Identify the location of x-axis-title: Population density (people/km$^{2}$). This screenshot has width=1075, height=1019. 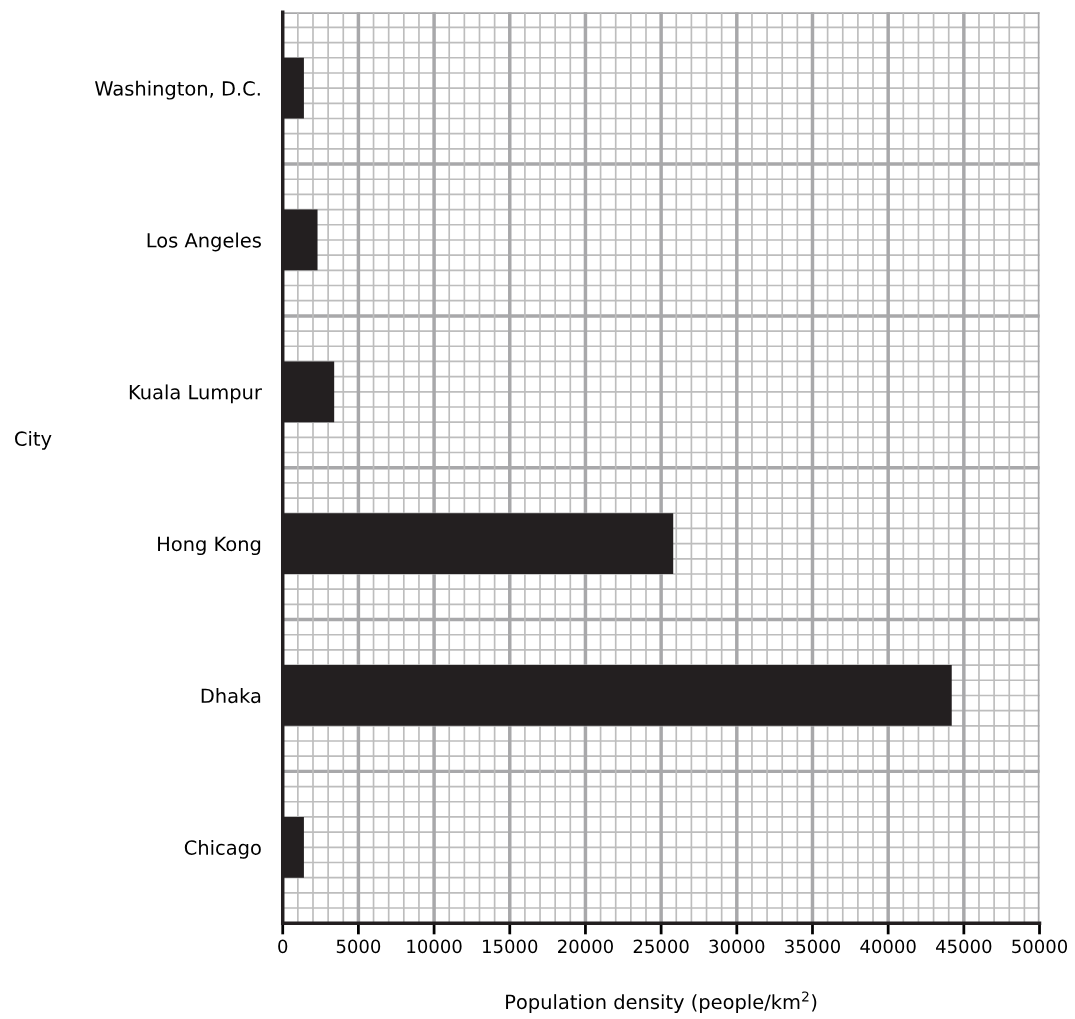
(661, 1002).